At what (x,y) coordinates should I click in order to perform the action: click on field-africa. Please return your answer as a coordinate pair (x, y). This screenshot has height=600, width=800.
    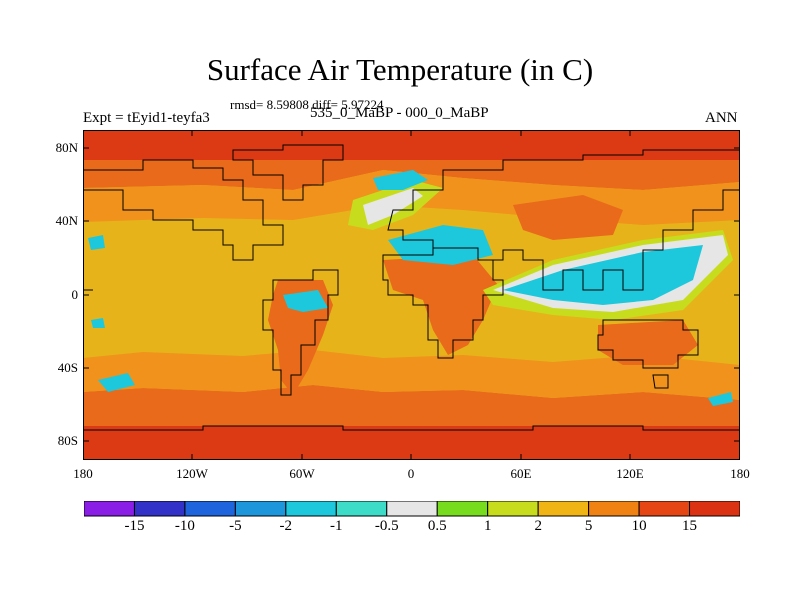
    Looking at the image, I should click on (440, 305).